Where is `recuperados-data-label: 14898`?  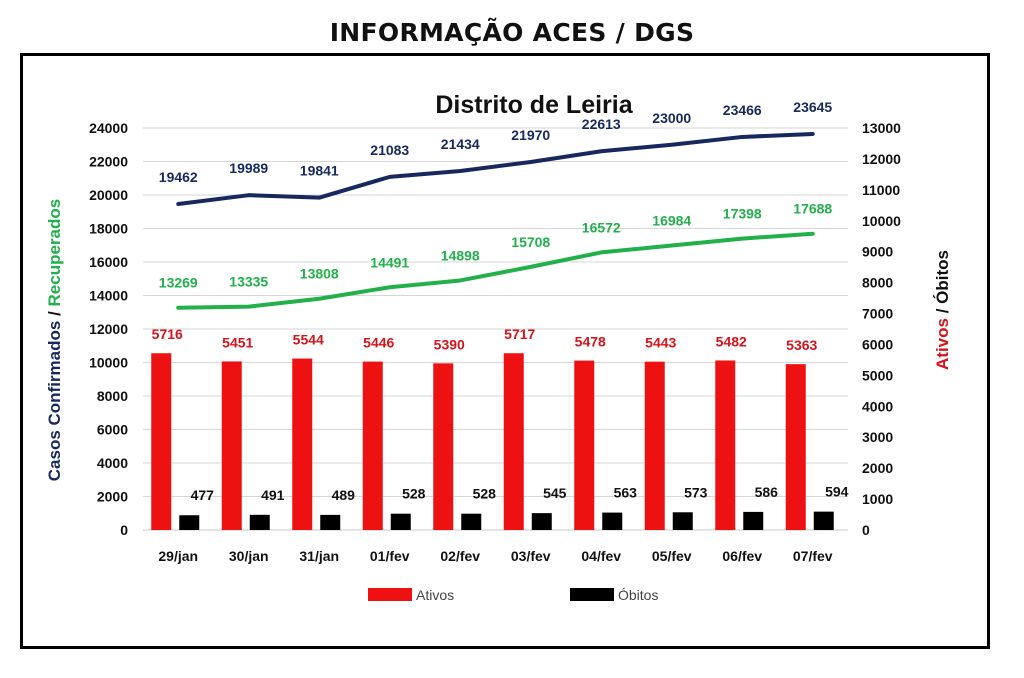
recuperados-data-label: 14898 is located at coordinates (460, 255).